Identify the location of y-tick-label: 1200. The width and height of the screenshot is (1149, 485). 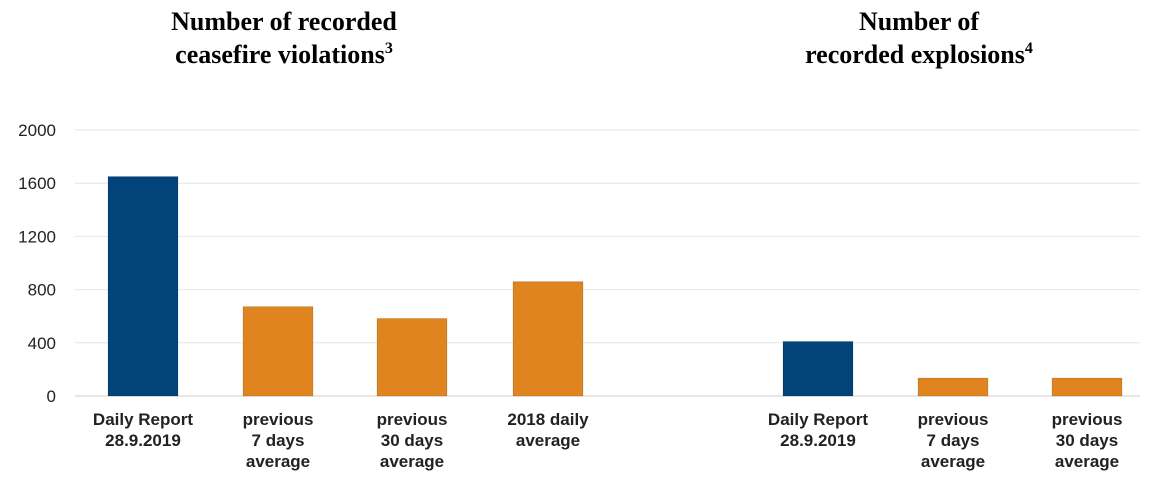
(37, 236).